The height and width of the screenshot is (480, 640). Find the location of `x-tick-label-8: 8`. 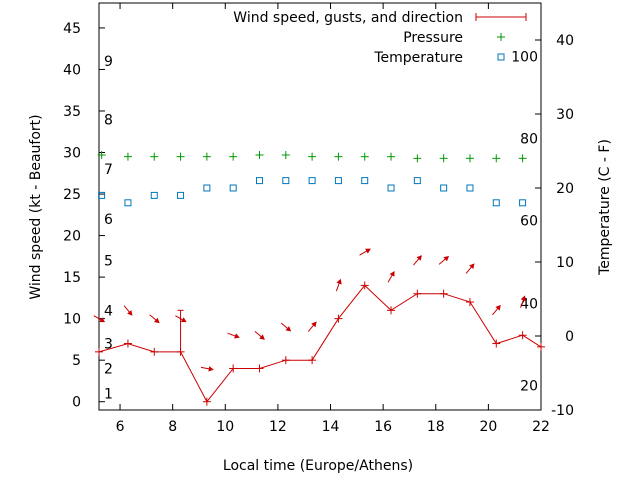

x-tick-label-8: 8 is located at coordinates (172, 427).